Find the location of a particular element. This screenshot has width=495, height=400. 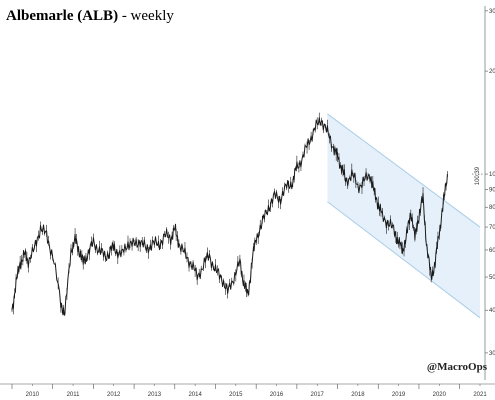

channel-upper-line is located at coordinates (404, 170).